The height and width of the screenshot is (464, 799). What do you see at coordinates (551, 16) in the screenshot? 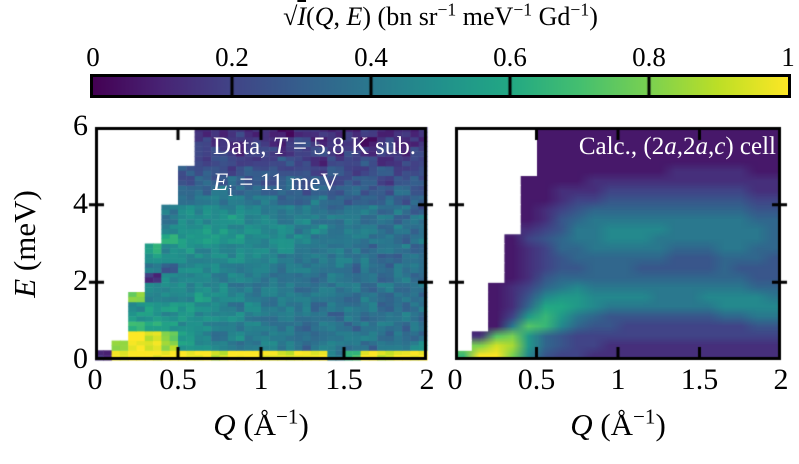
I see `text-run: Gd` at bounding box center [551, 16].